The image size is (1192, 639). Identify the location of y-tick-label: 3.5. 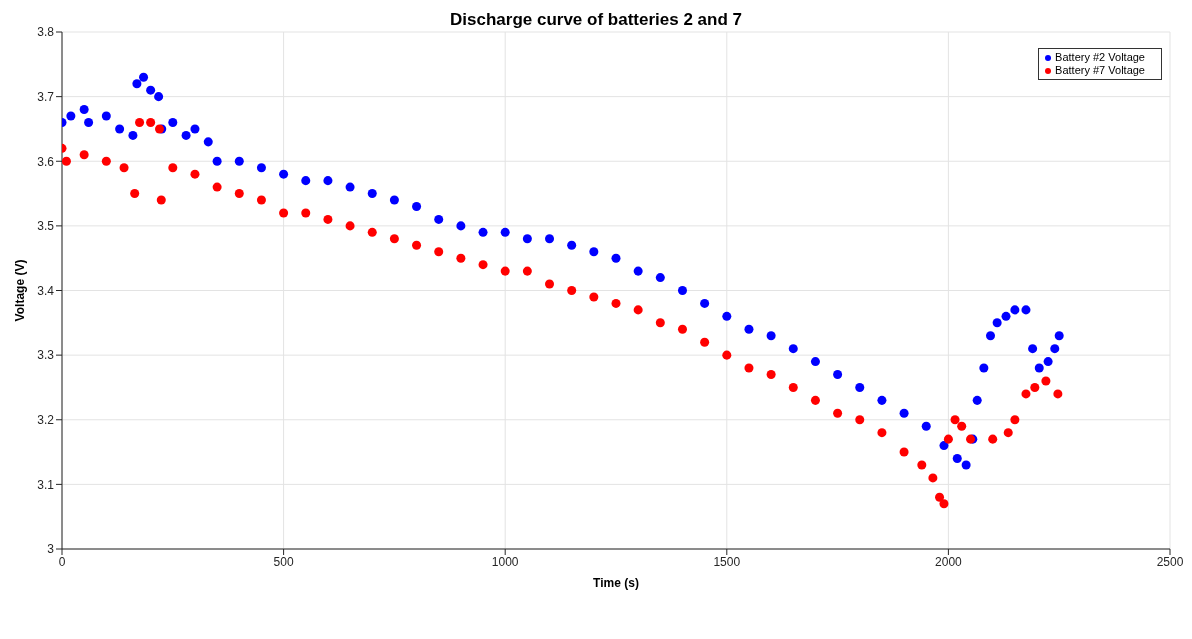
(46, 226).